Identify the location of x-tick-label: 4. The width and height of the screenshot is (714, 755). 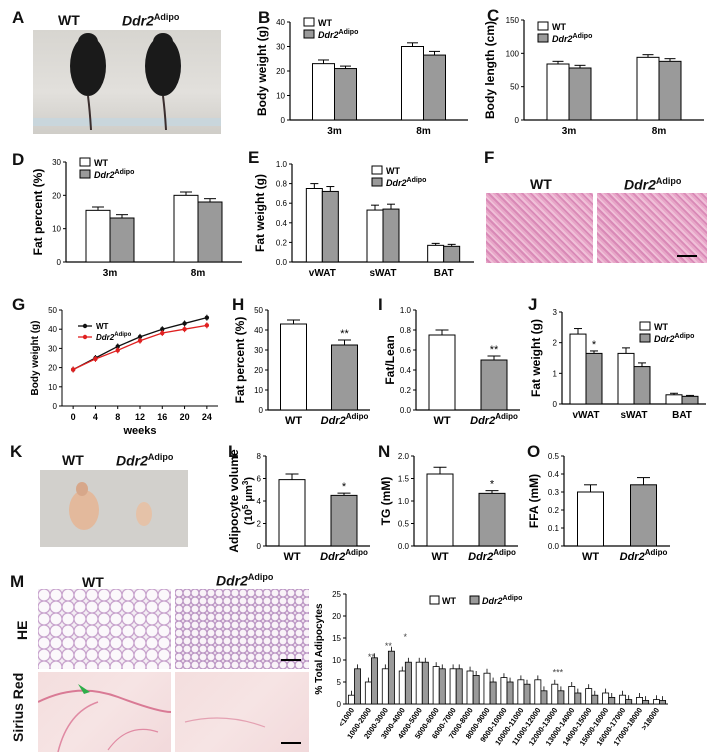
(95, 417).